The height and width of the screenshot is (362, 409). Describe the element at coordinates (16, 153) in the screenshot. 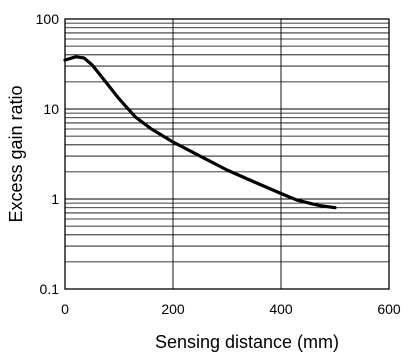

I see `y-axis-label: Excess gain ratio` at that location.